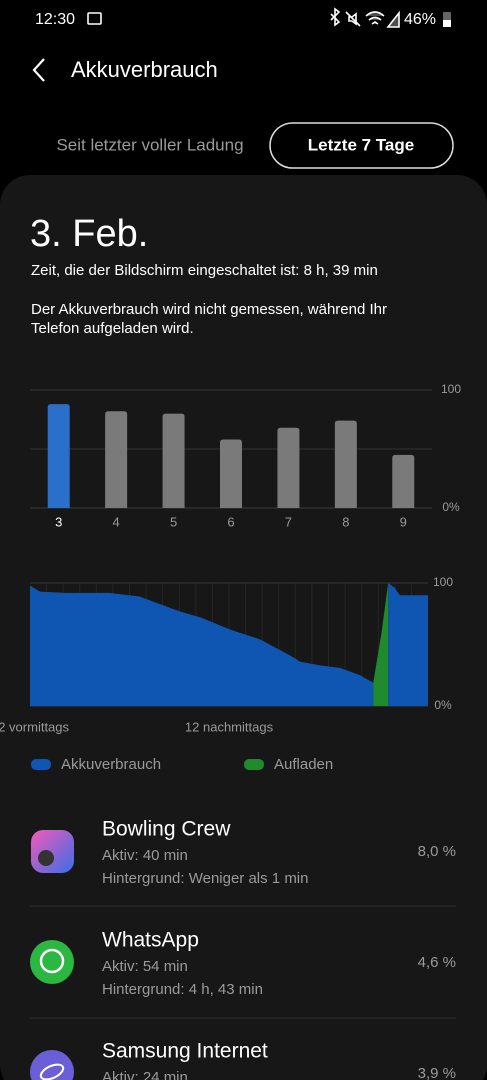 The width and height of the screenshot is (487, 1080). What do you see at coordinates (145, 855) in the screenshot?
I see `app-active: Aktiv: 40 min` at bounding box center [145, 855].